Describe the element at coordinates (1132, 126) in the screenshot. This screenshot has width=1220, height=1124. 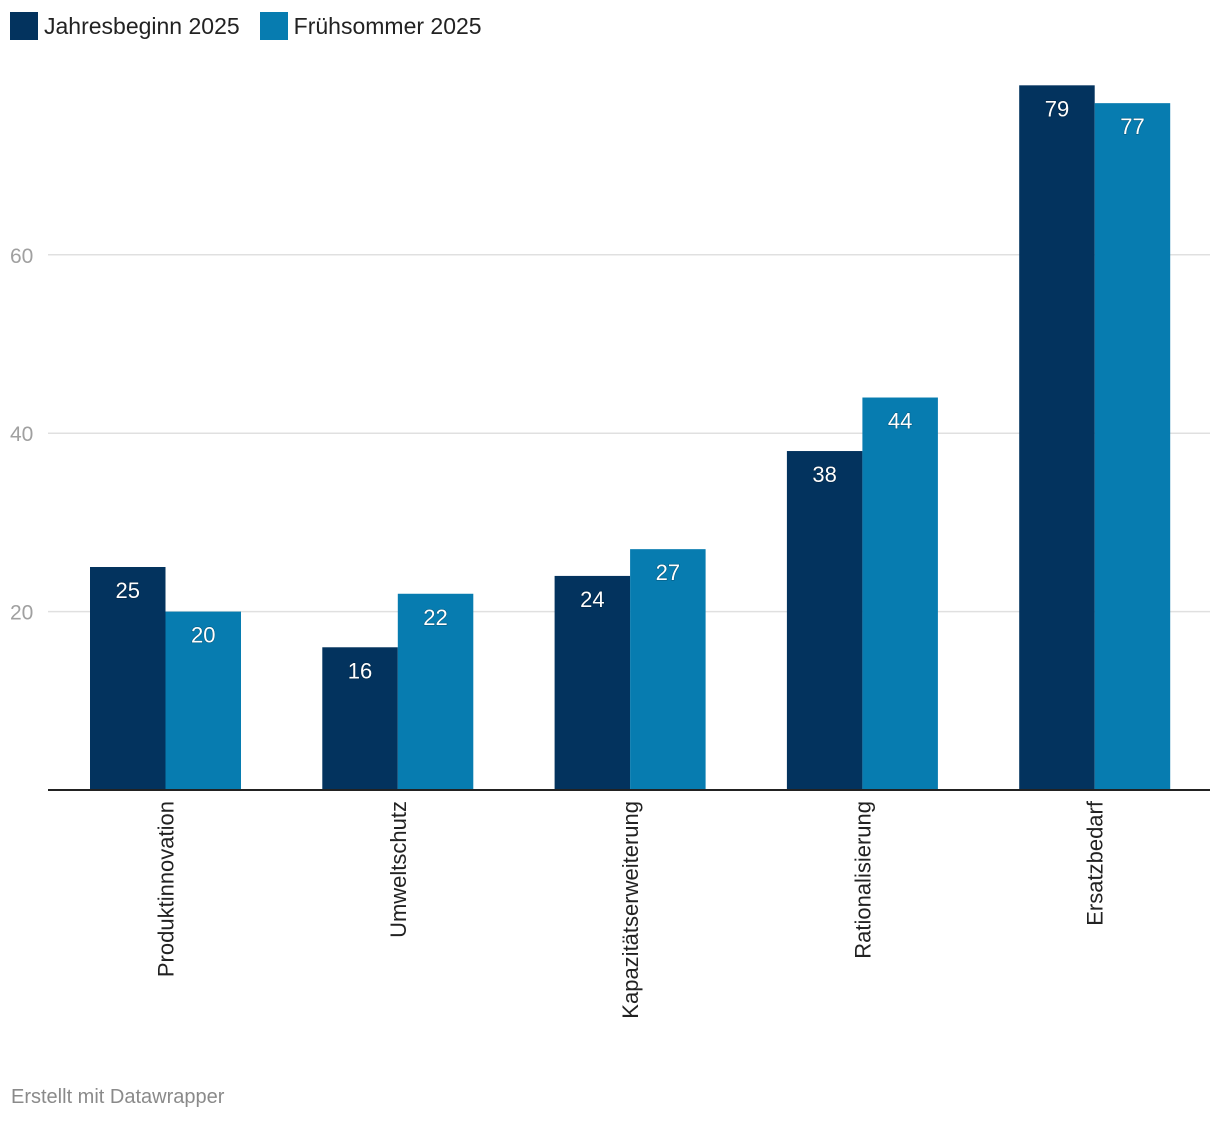
I see `value-label: 77` at that location.